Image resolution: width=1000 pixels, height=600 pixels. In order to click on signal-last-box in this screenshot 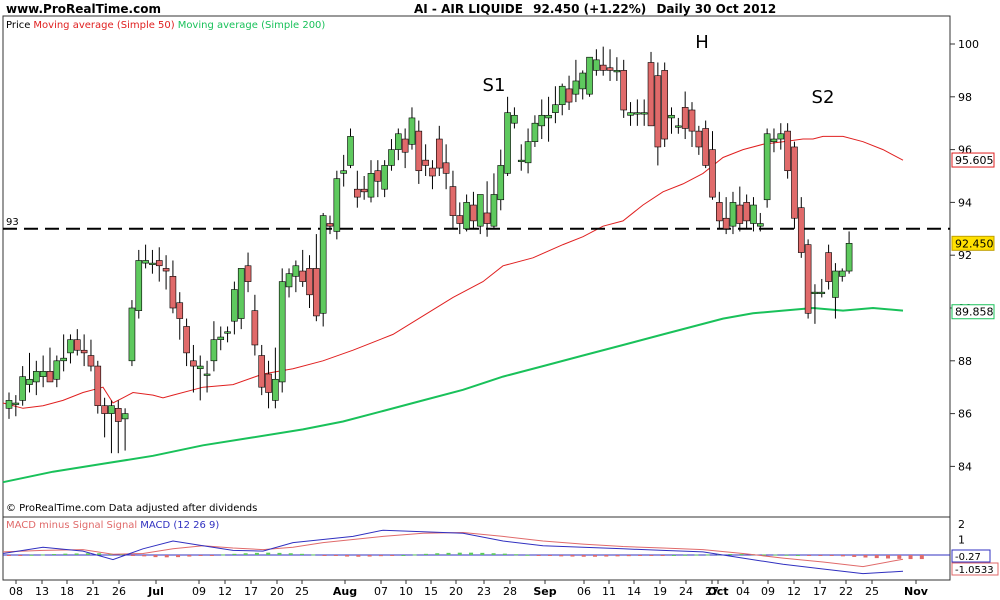, I will do `click(971, 556)`.